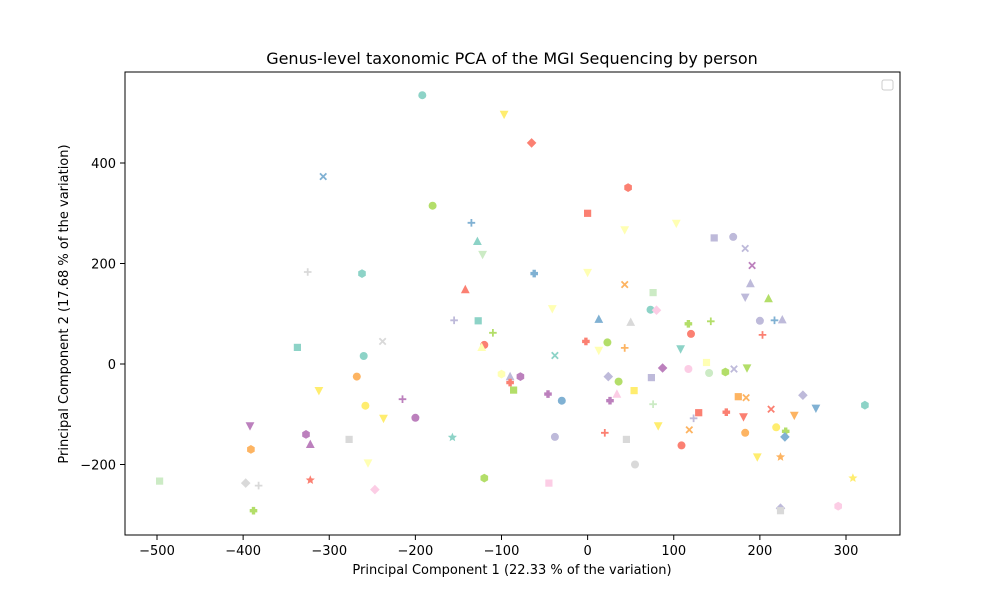  Describe the element at coordinates (846, 551) in the screenshot. I see `x-tick-label: 300` at that location.